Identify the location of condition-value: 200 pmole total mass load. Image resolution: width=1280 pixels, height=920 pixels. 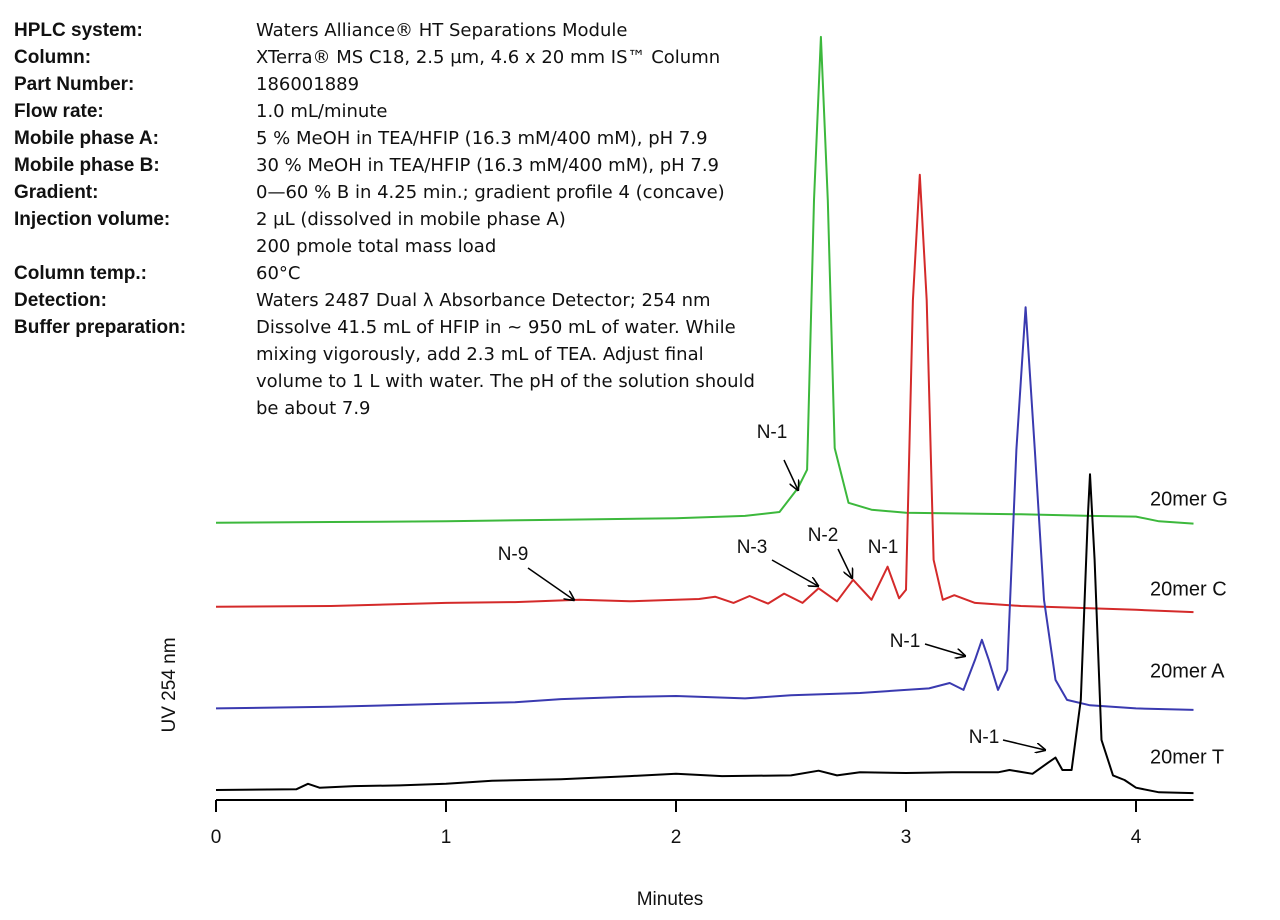
(376, 246).